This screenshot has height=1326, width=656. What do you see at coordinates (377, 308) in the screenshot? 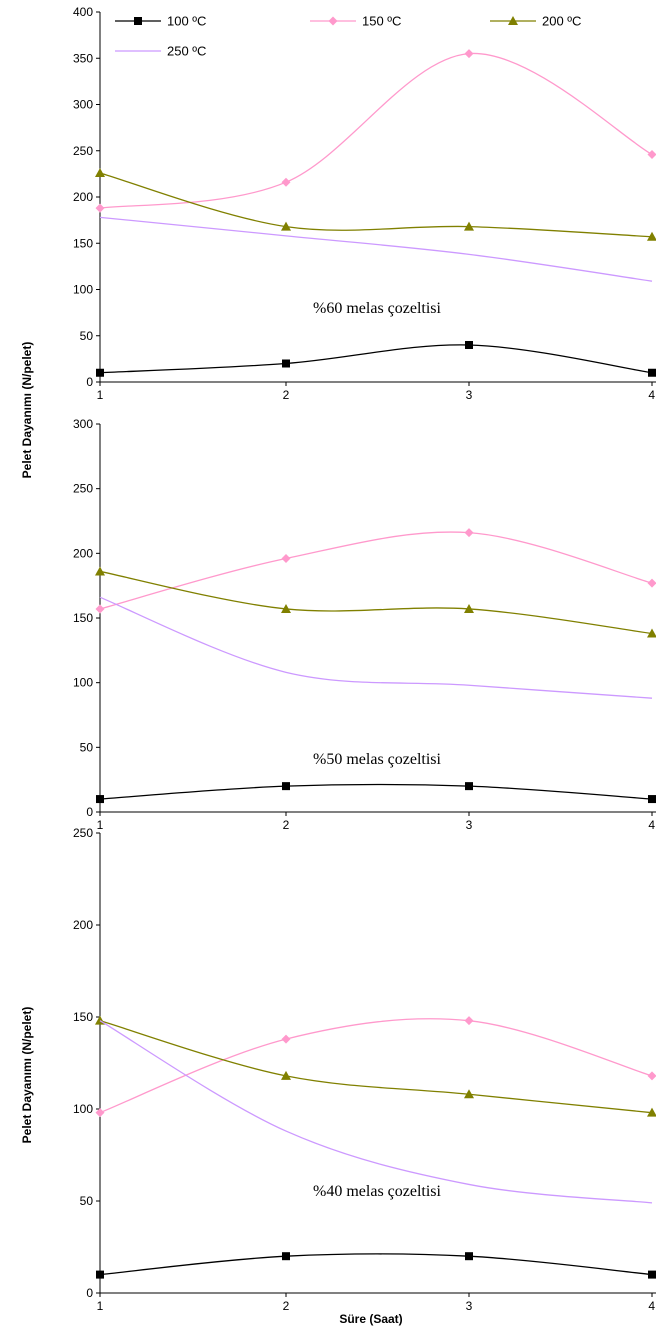
I see `panel-1-annotation: %60 melas çozeltisi` at bounding box center [377, 308].